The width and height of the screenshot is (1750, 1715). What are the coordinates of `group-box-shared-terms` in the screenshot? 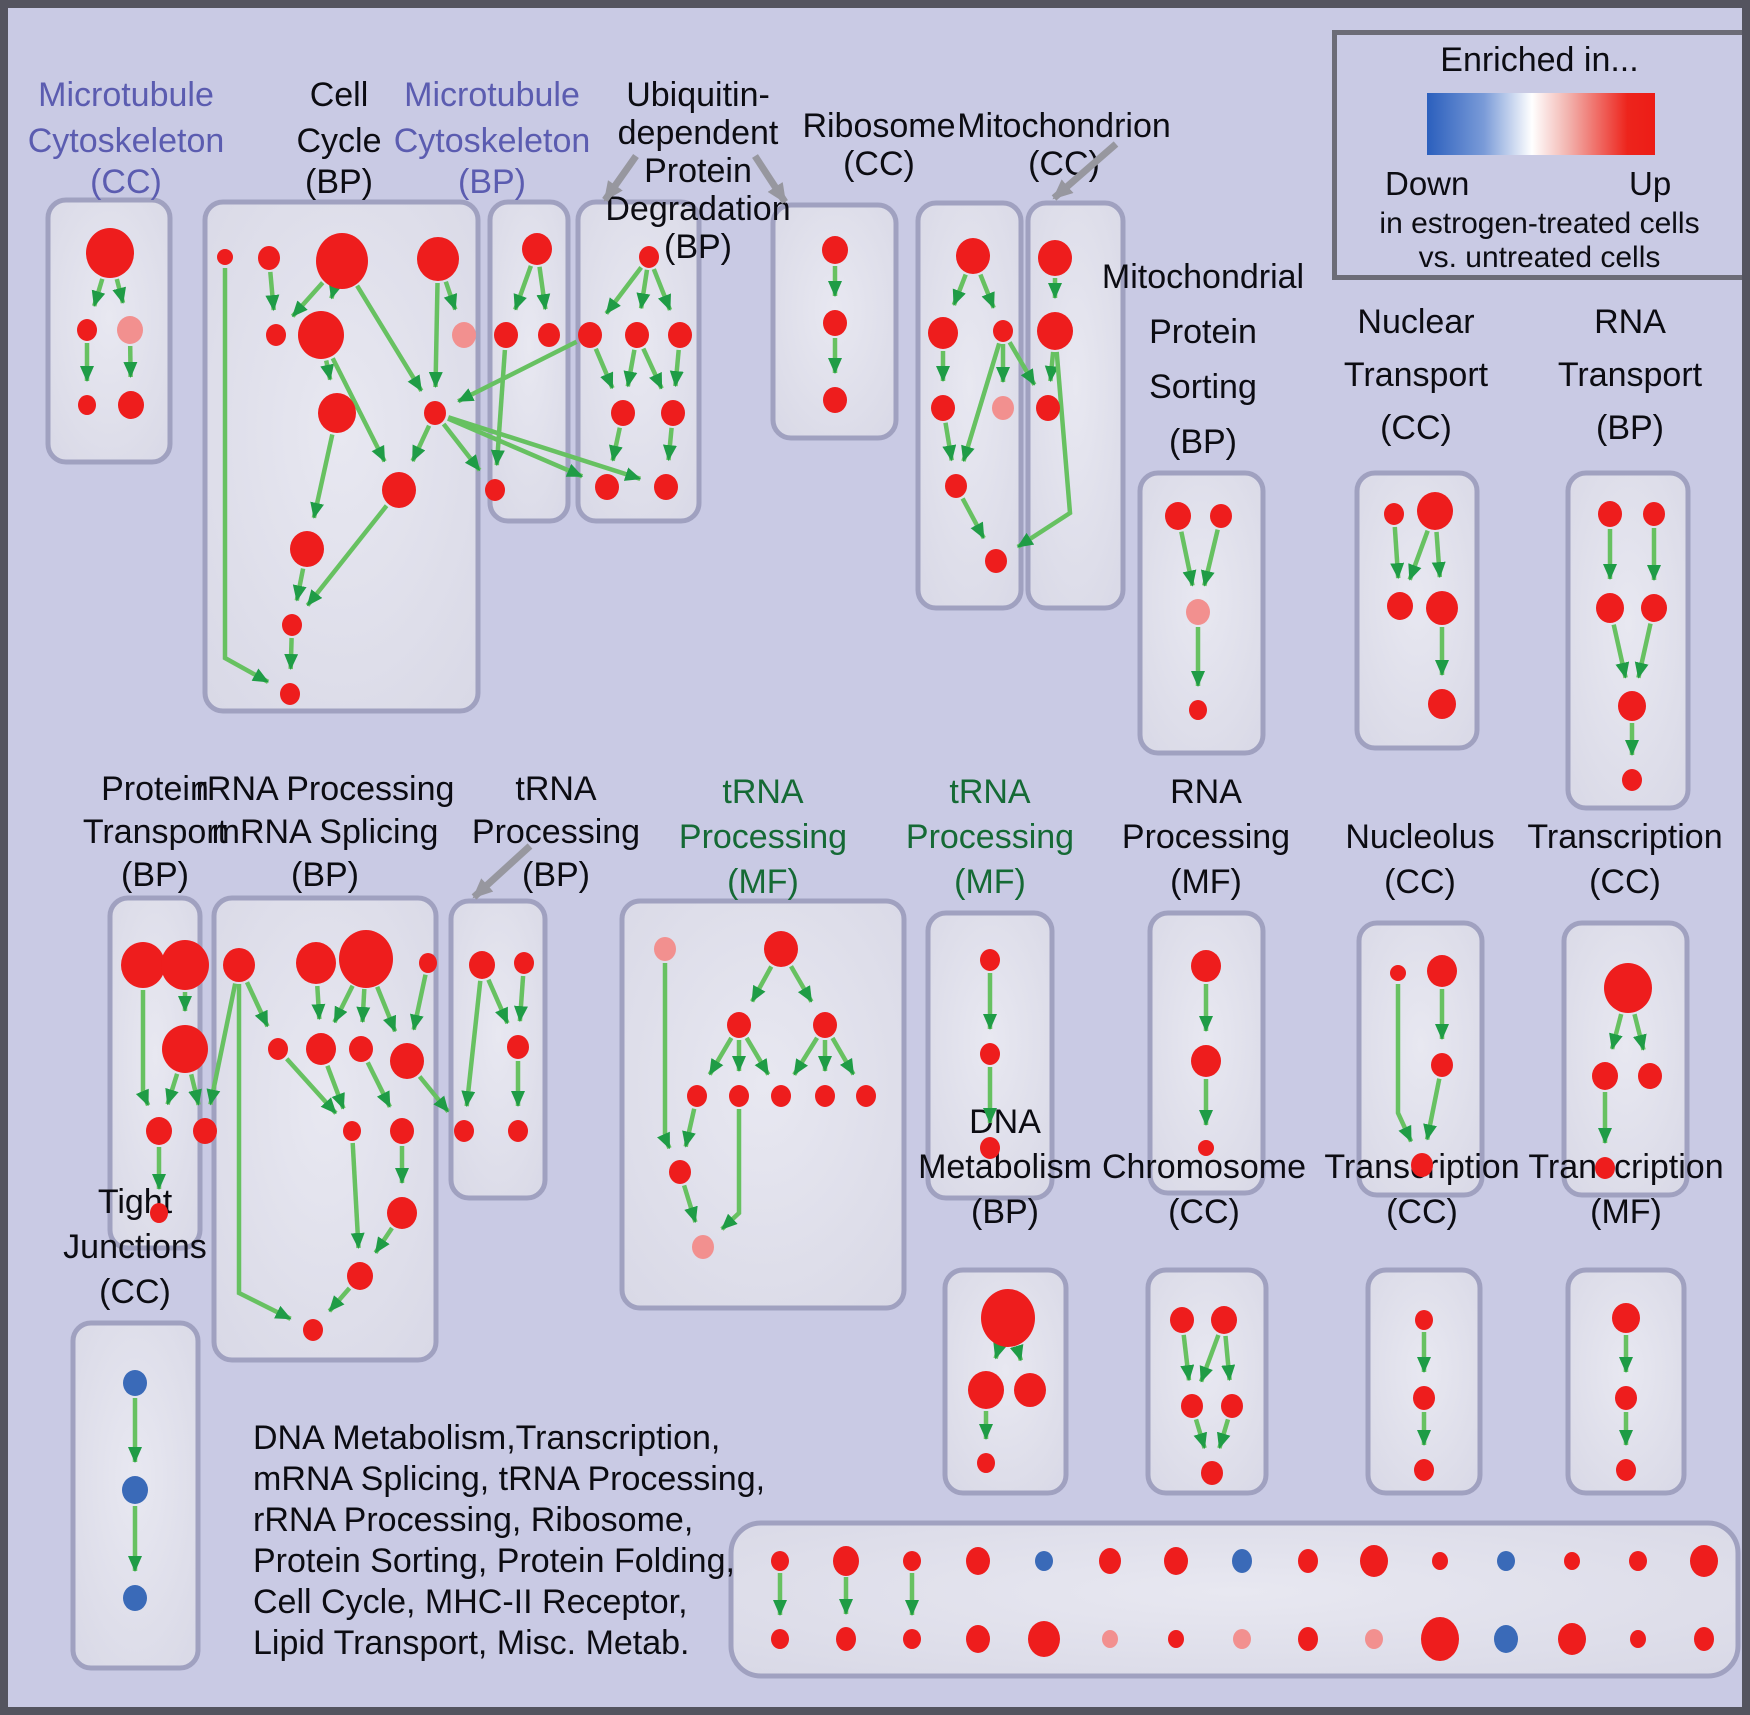 It's located at (1234, 1599).